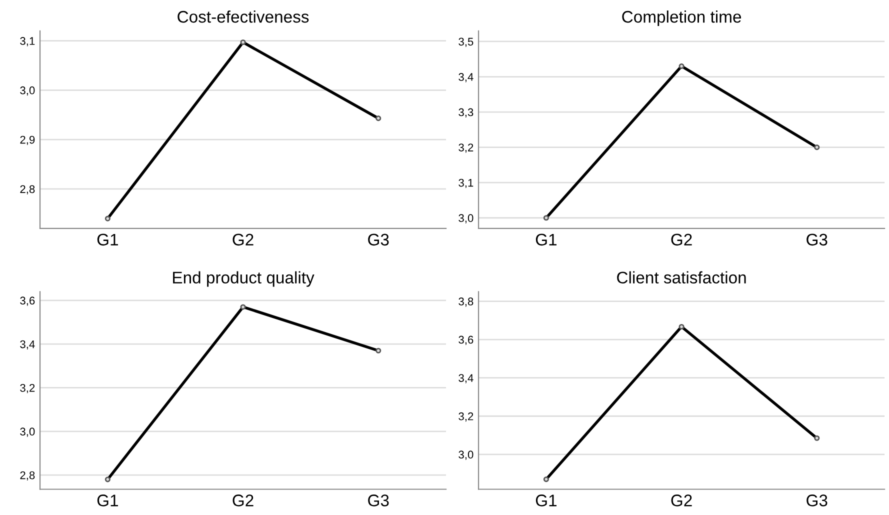  What do you see at coordinates (243, 16) in the screenshot?
I see `chart-title: Cost-efectiveness` at bounding box center [243, 16].